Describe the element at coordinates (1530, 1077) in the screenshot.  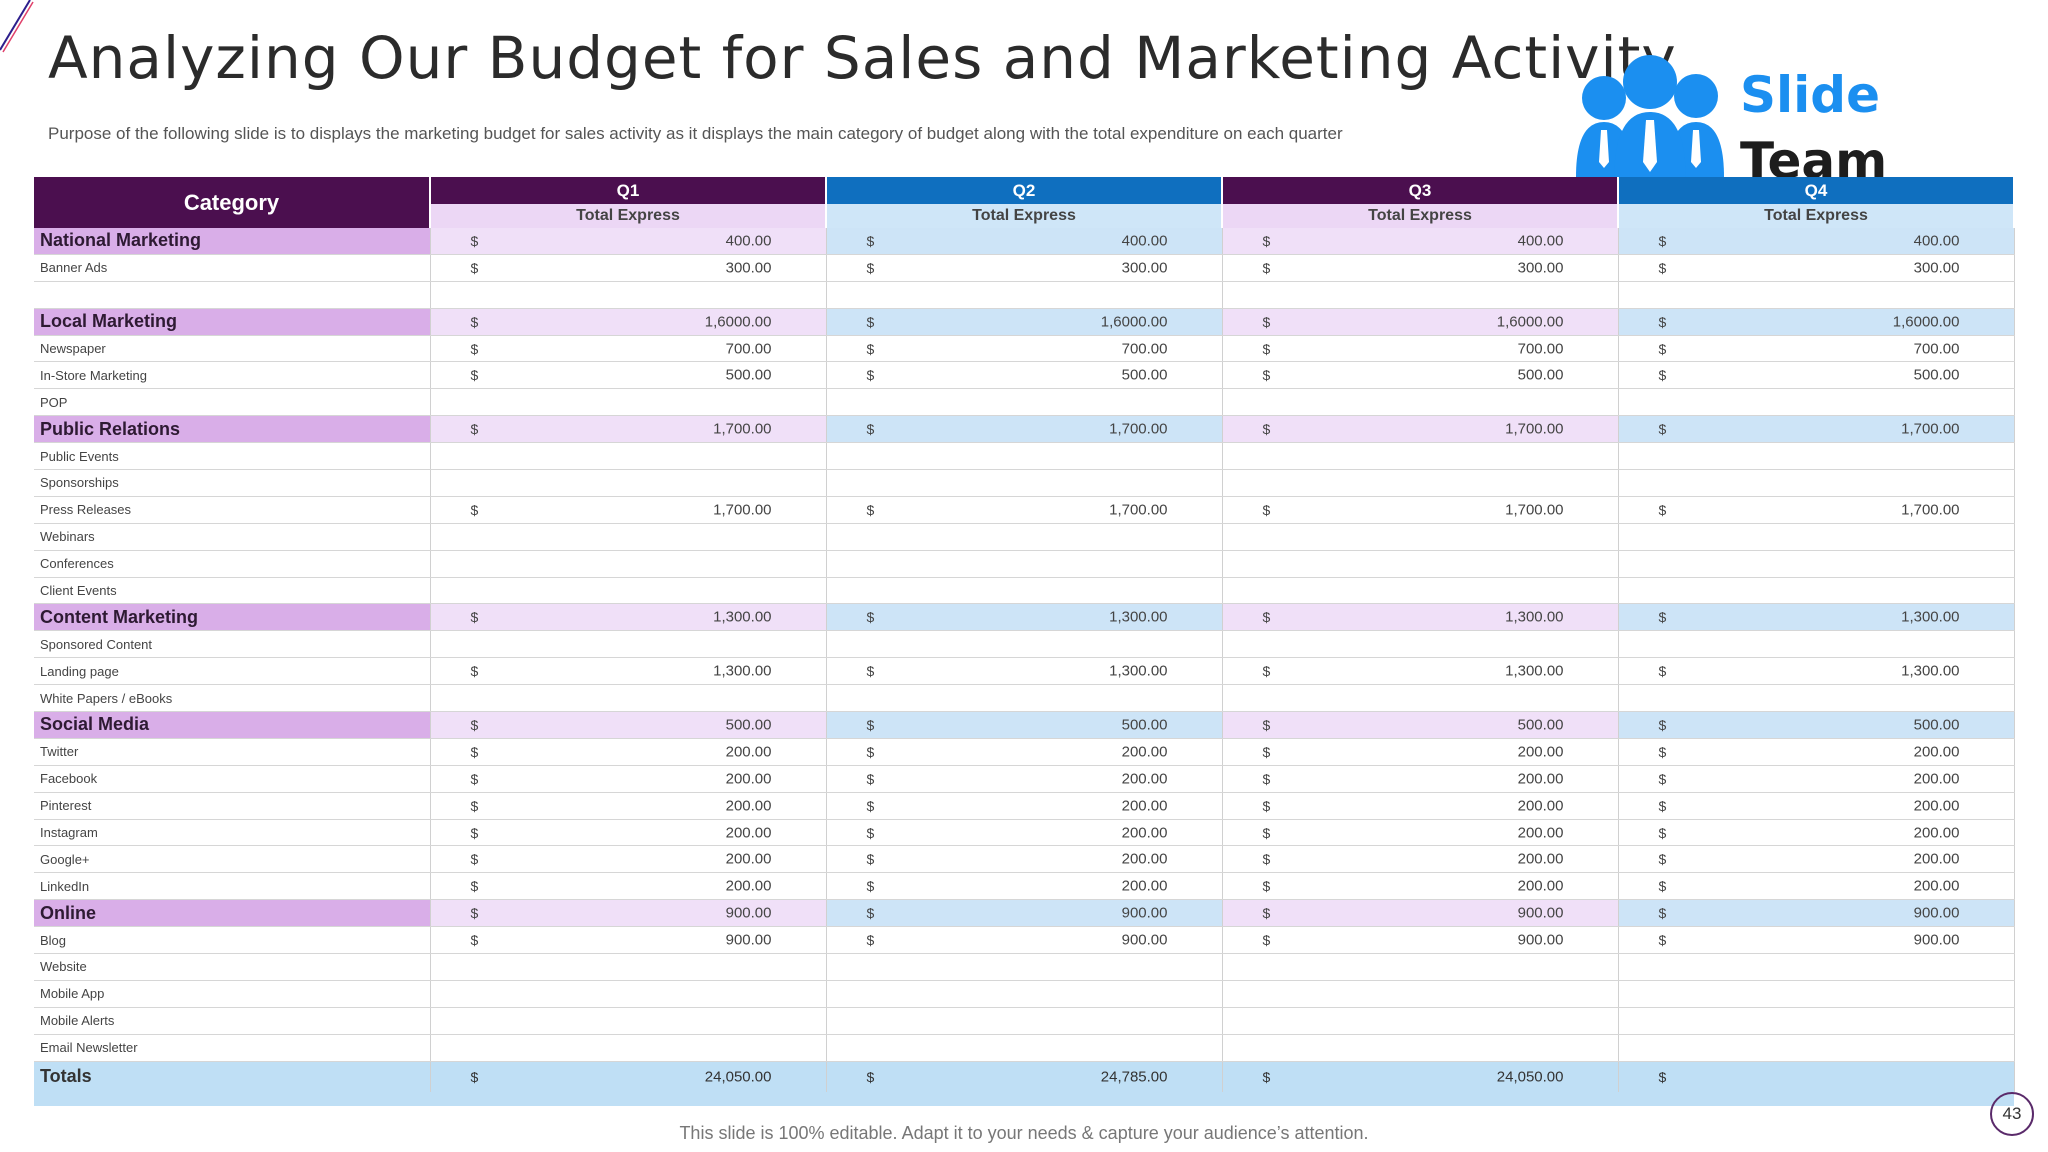
I see `totals-amount: 24,050.00` at that location.